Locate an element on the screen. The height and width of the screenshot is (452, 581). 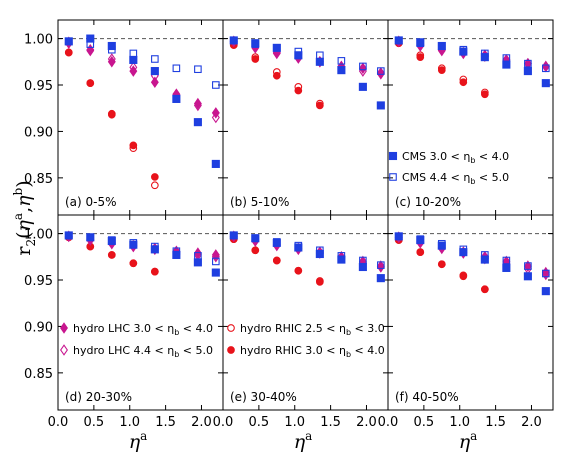
legend-label: hydro RHIC 2.5 < ηb < 3.0 is located at coordinates (312, 329).